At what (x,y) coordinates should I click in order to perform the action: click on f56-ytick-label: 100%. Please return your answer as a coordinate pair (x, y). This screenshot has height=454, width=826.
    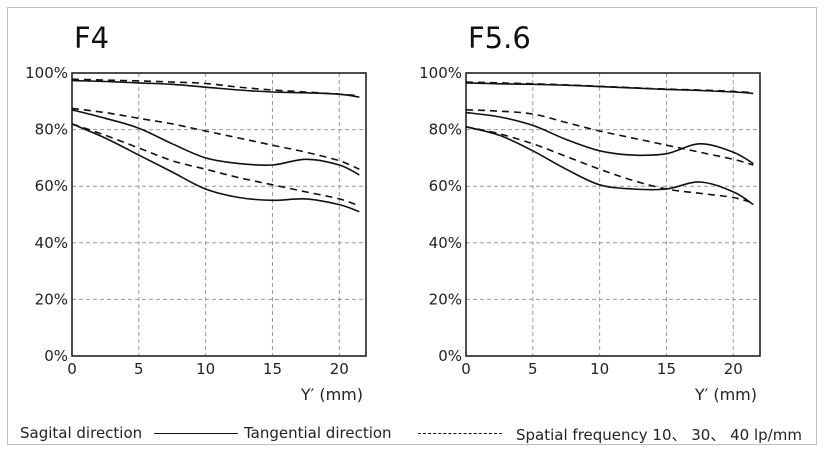
    Looking at the image, I should click on (440, 73).